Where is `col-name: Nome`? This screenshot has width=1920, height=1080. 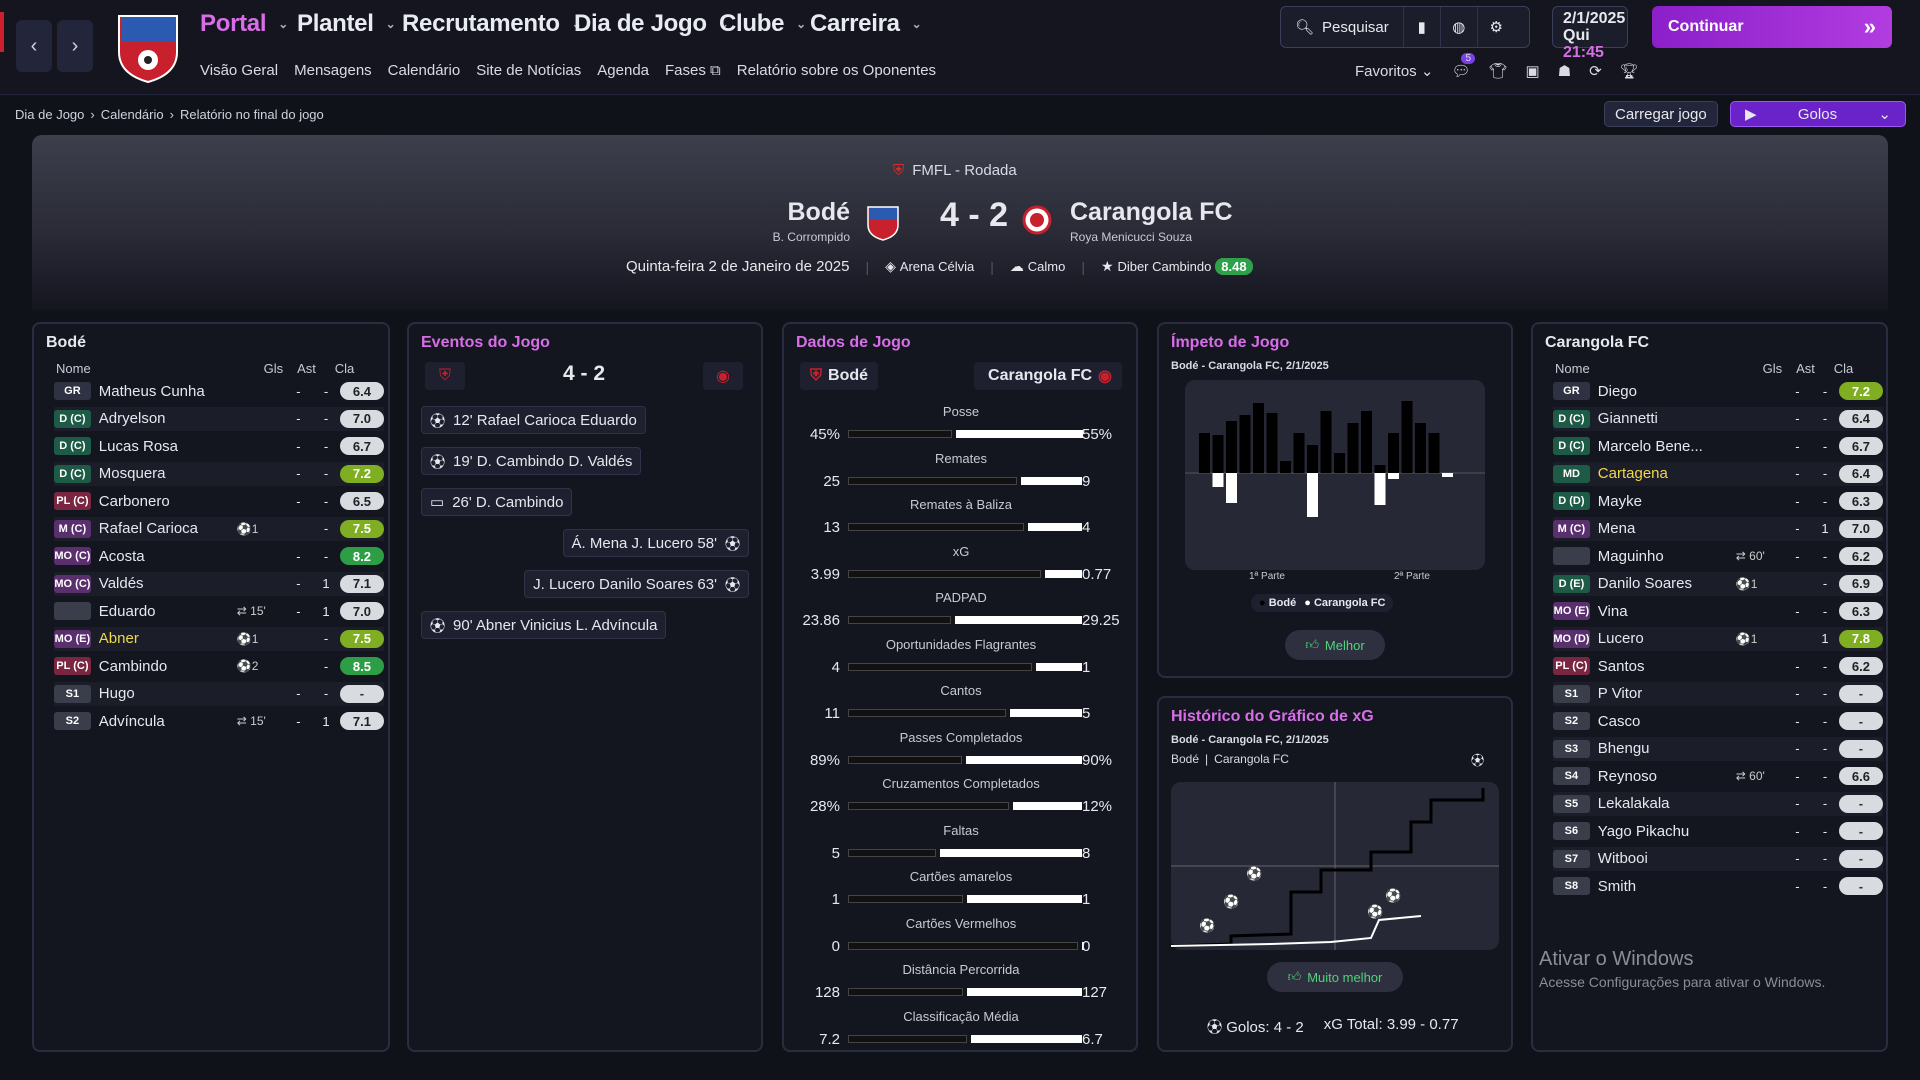 col-name: Nome is located at coordinates (73, 368).